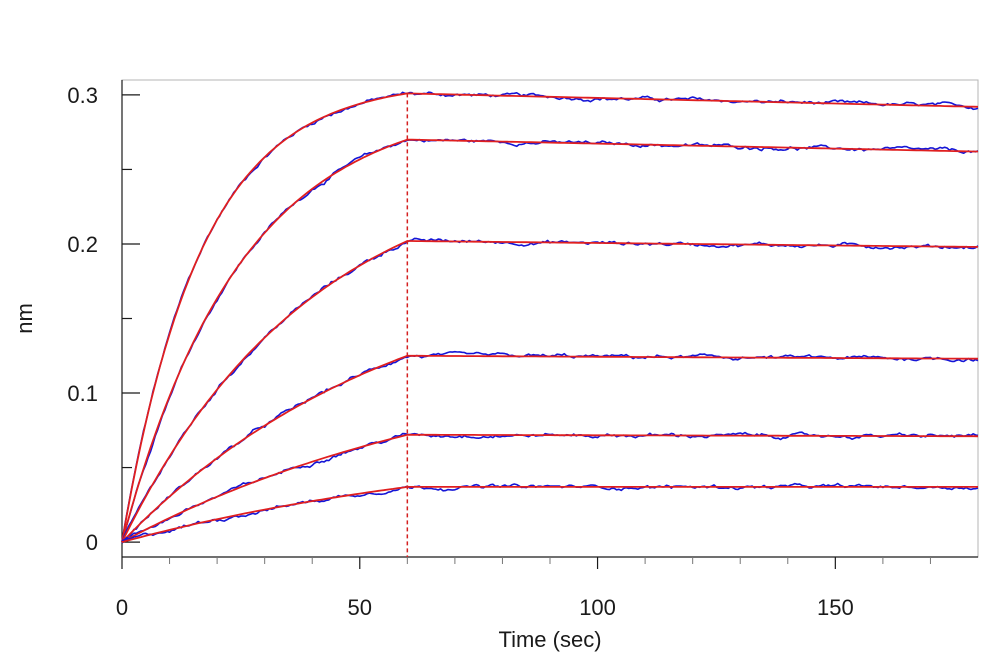 This screenshot has height=670, width=1000. Describe the element at coordinates (103, 318) in the screenshot. I see `y-axis: 0 0.1 0.2 0.3` at that location.